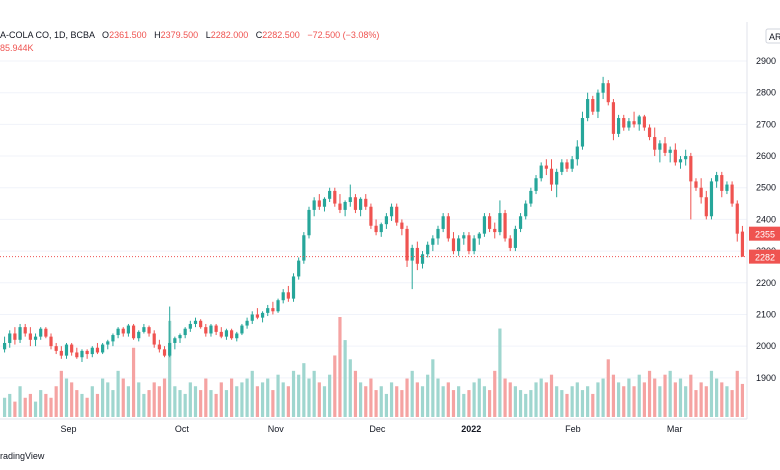 The height and width of the screenshot is (470, 780). What do you see at coordinates (765, 235) in the screenshot?
I see `svg-text: 2355` at bounding box center [765, 235].